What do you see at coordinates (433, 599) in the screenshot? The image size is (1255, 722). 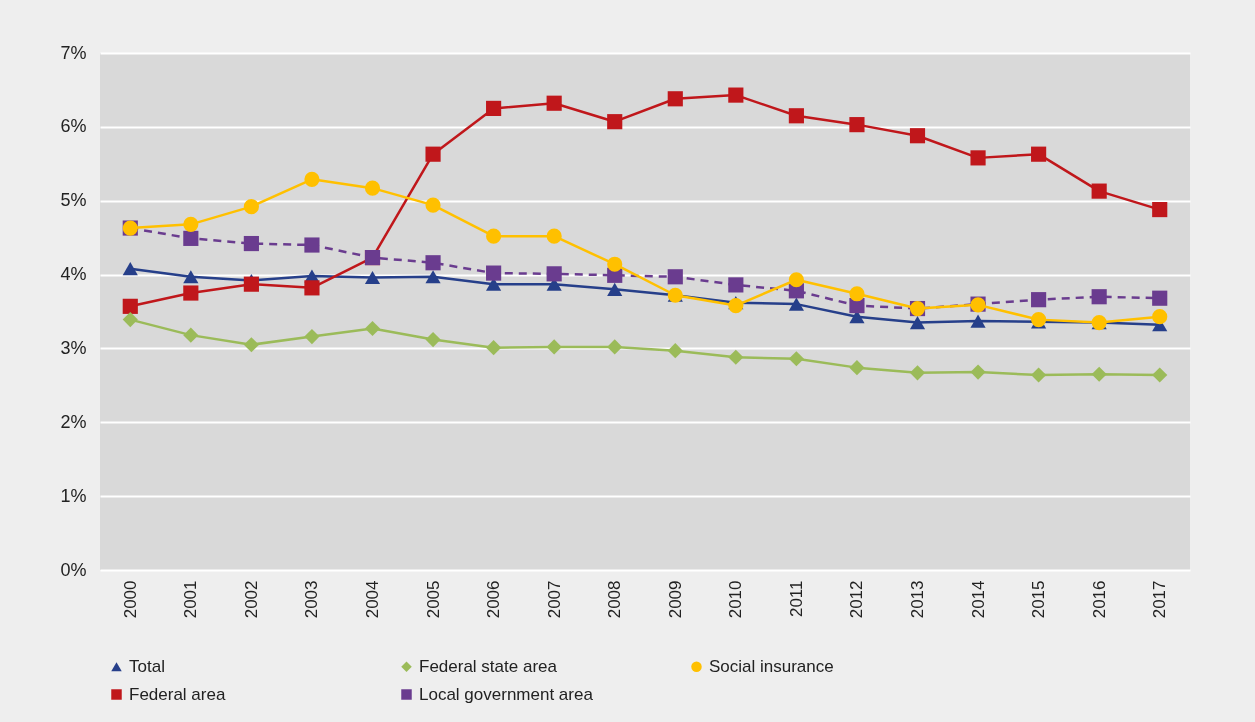 I see `x-tick-label: 2005` at bounding box center [433, 599].